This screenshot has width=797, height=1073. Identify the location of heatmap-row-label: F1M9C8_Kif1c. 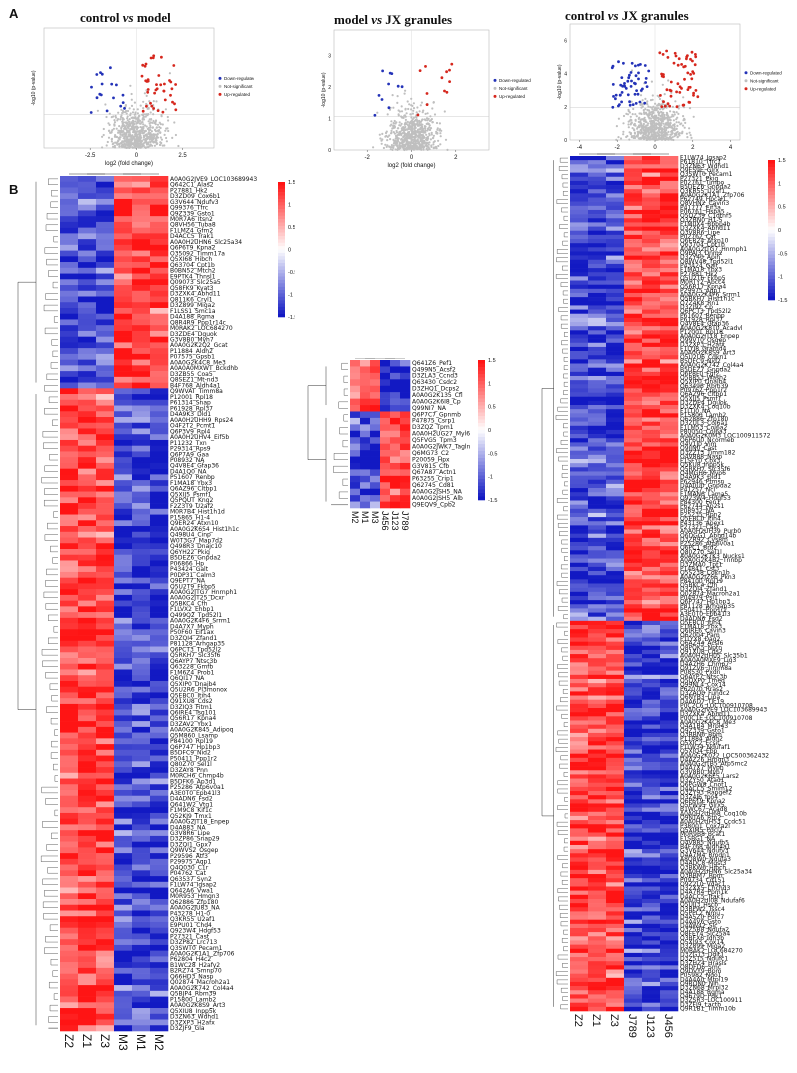
(191, 810).